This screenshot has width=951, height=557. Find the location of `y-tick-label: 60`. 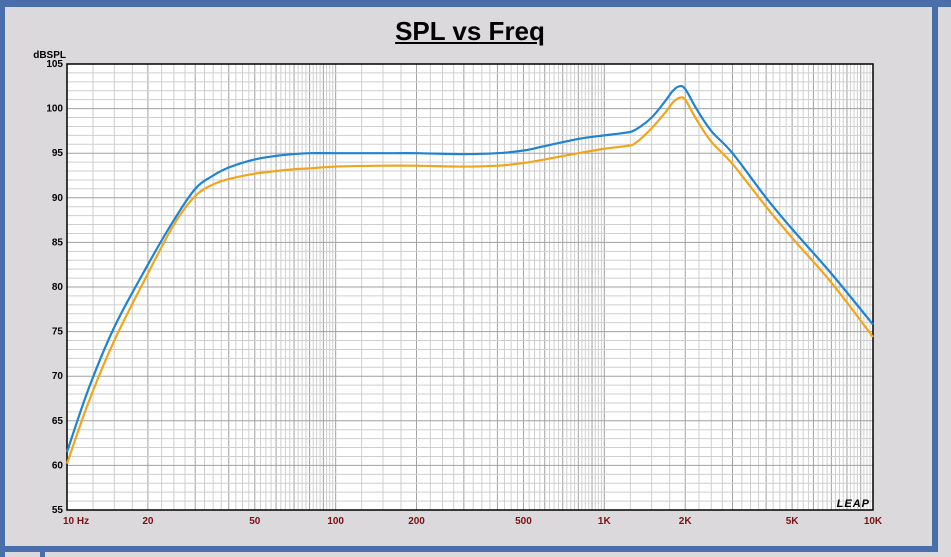

y-tick-label: 60 is located at coordinates (58, 465).